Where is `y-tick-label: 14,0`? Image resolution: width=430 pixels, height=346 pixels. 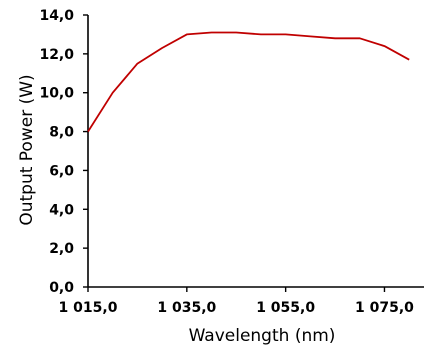 y-tick-label: 14,0 is located at coordinates (56, 16).